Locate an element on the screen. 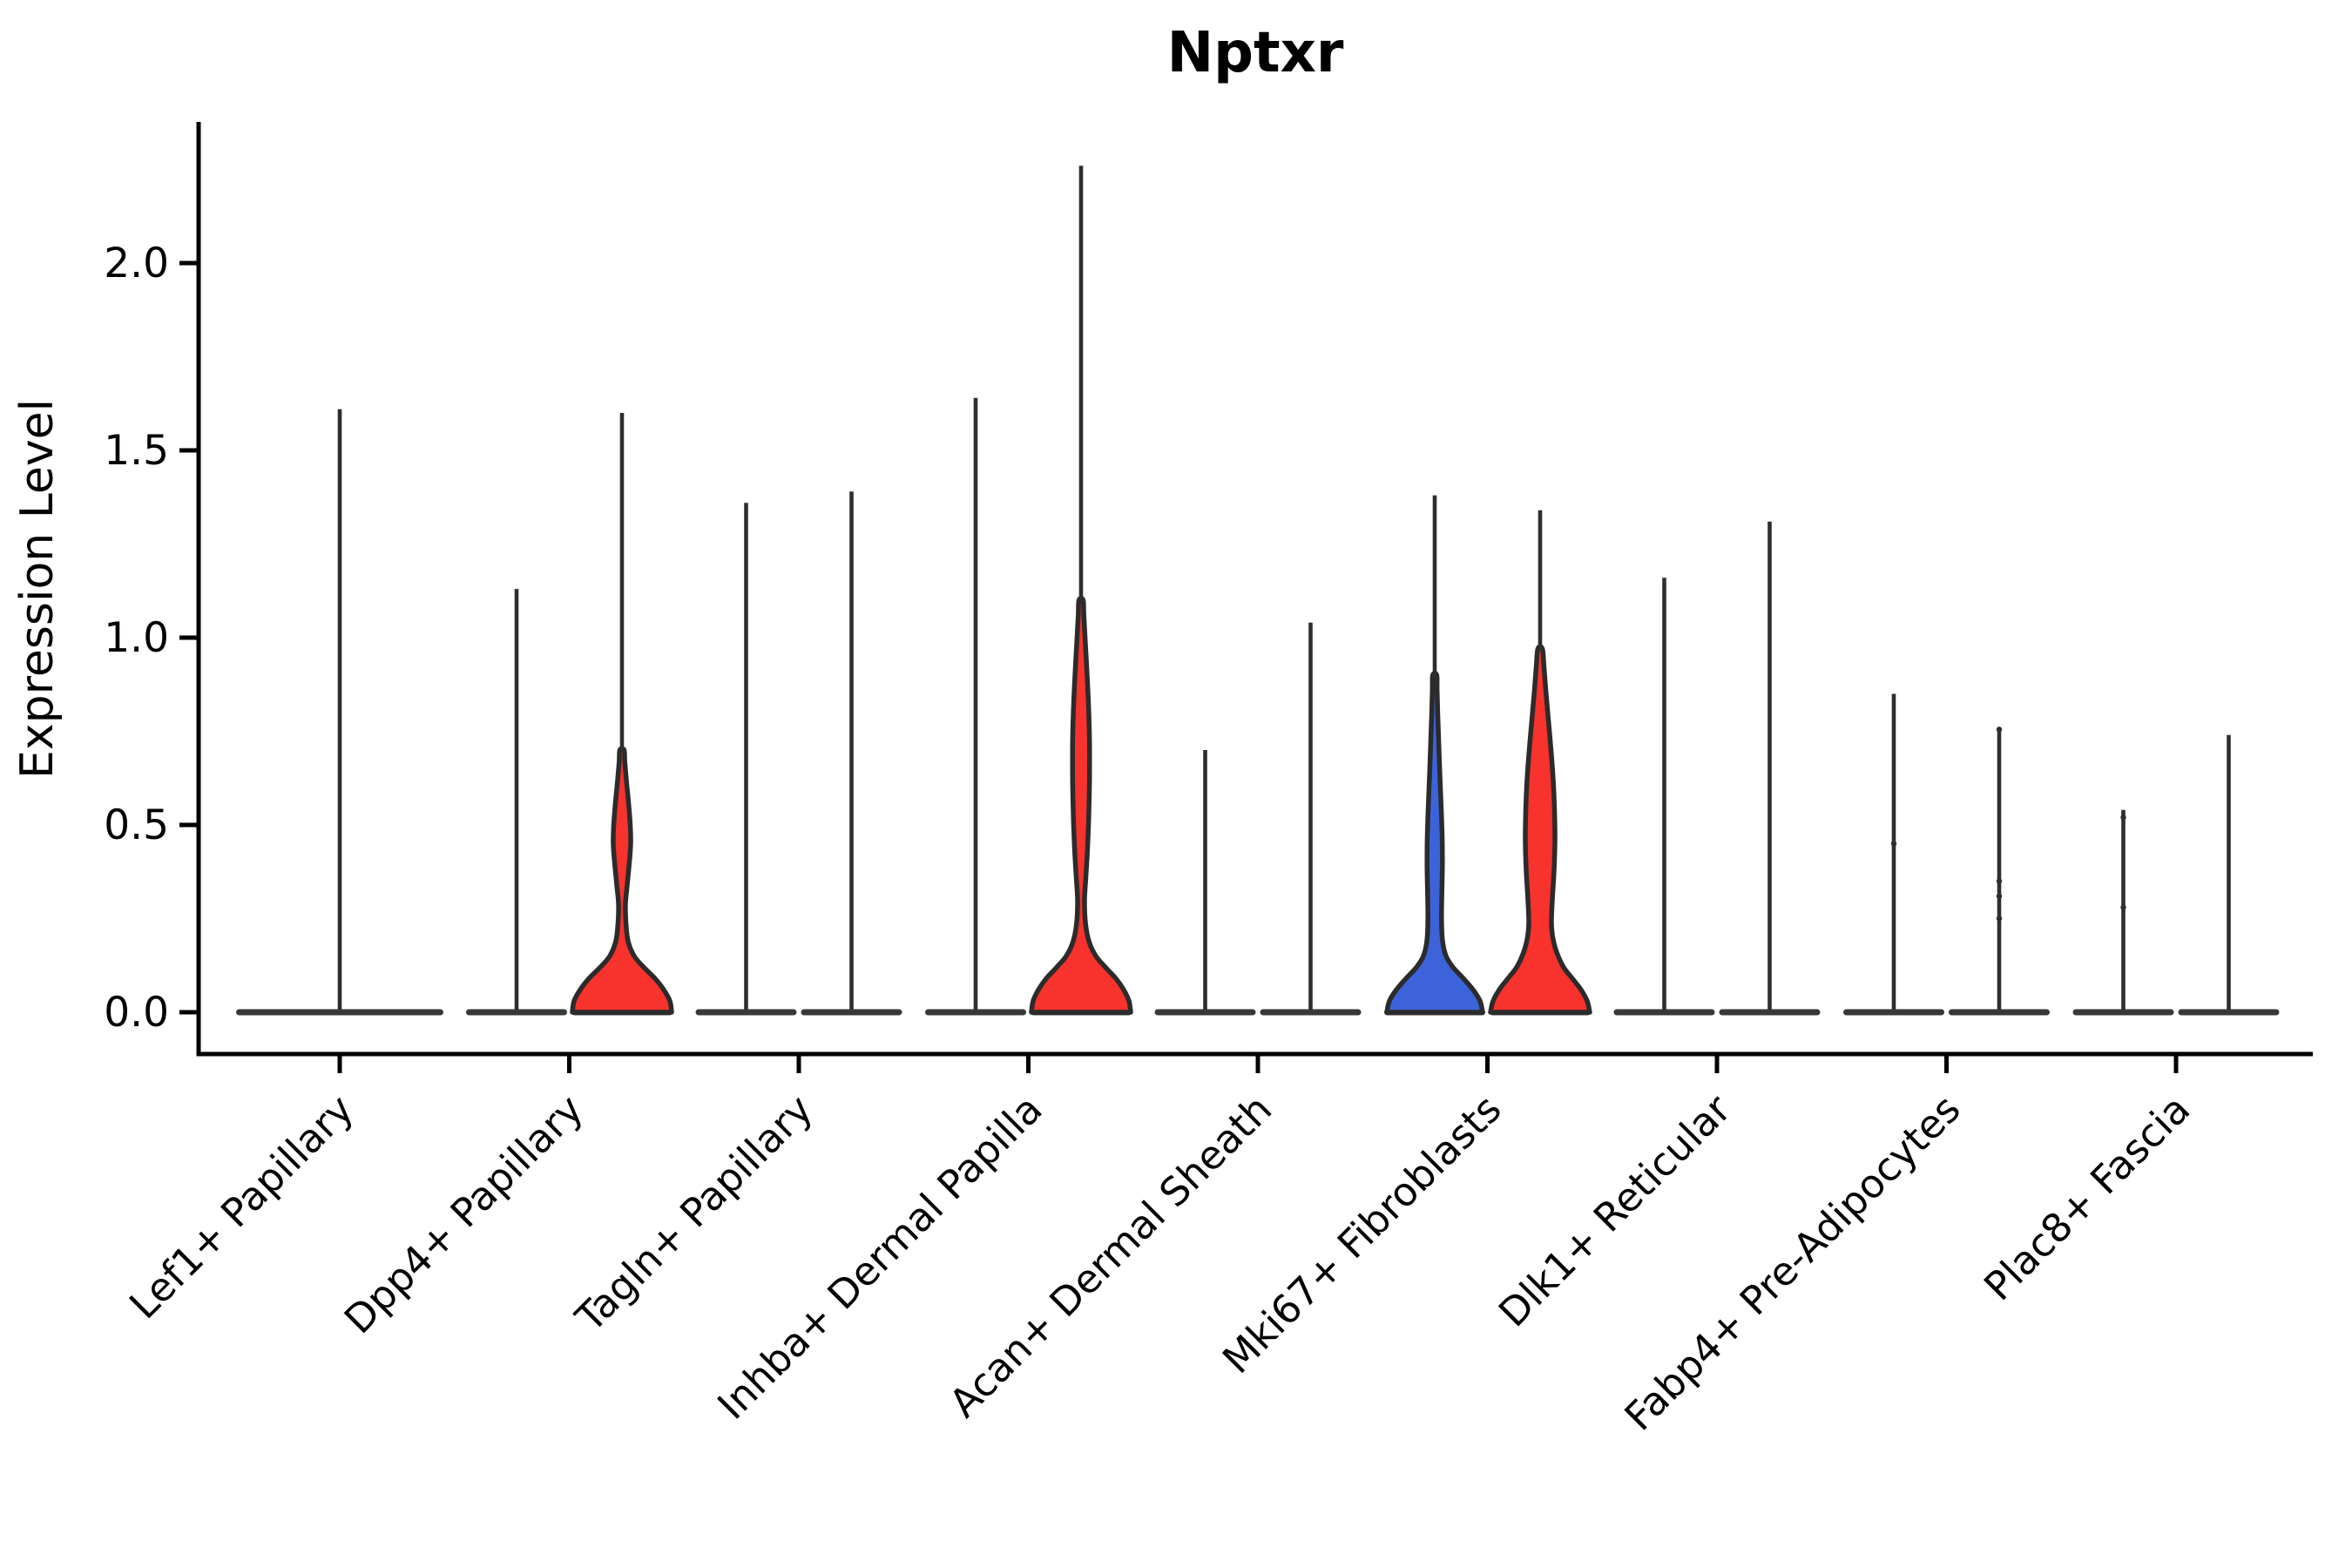  y-tick-label: 2.0 is located at coordinates (136, 263).